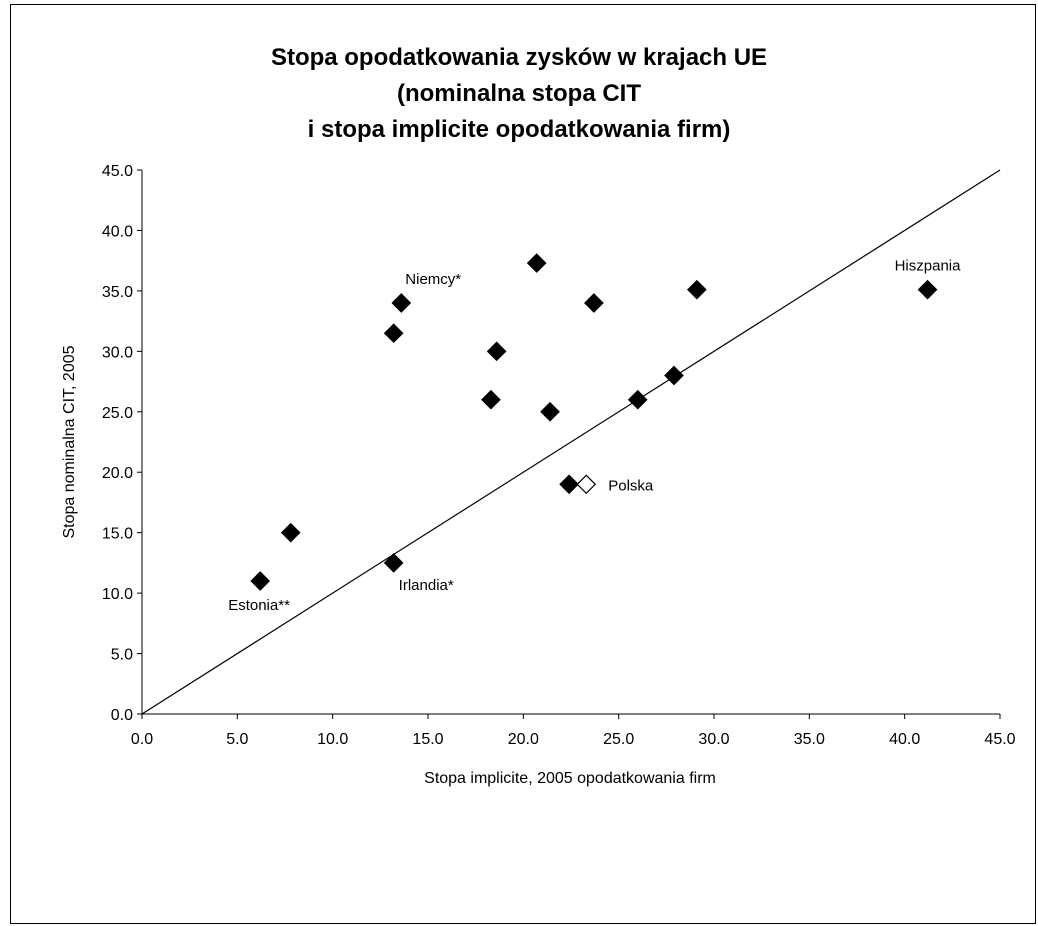 The image size is (1038, 926). What do you see at coordinates (519, 57) in the screenshot?
I see `chart-title-line-1: Stopa opodatkowania zysków w krajach UE` at bounding box center [519, 57].